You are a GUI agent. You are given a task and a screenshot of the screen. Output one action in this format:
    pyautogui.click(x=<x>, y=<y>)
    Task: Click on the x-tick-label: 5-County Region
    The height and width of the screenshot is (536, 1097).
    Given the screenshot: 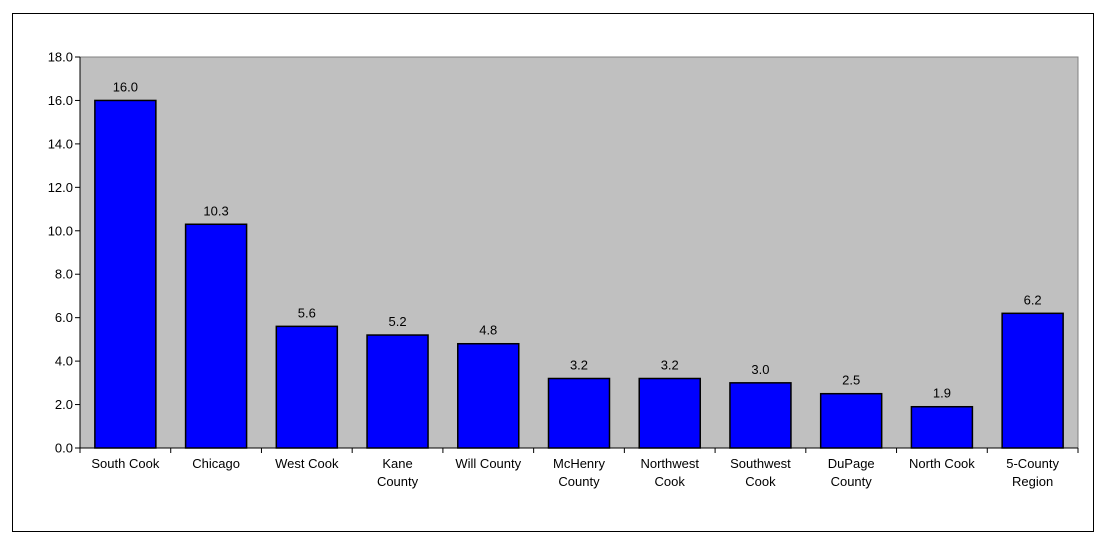 What is the action you would take?
    pyautogui.click(x=1032, y=472)
    